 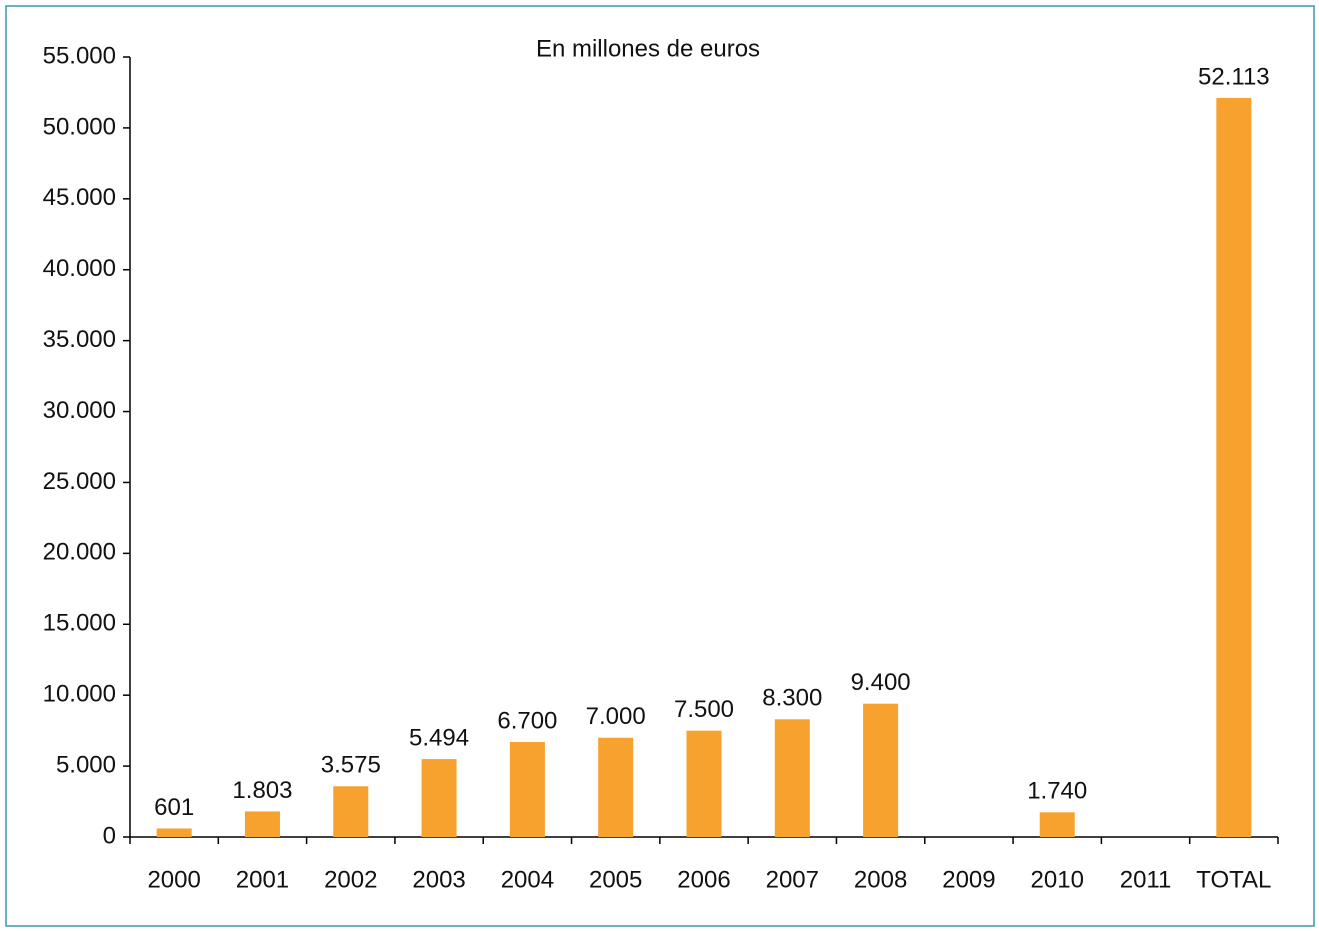 What do you see at coordinates (79, 481) in the screenshot?
I see `y-tick-label: 25.000` at bounding box center [79, 481].